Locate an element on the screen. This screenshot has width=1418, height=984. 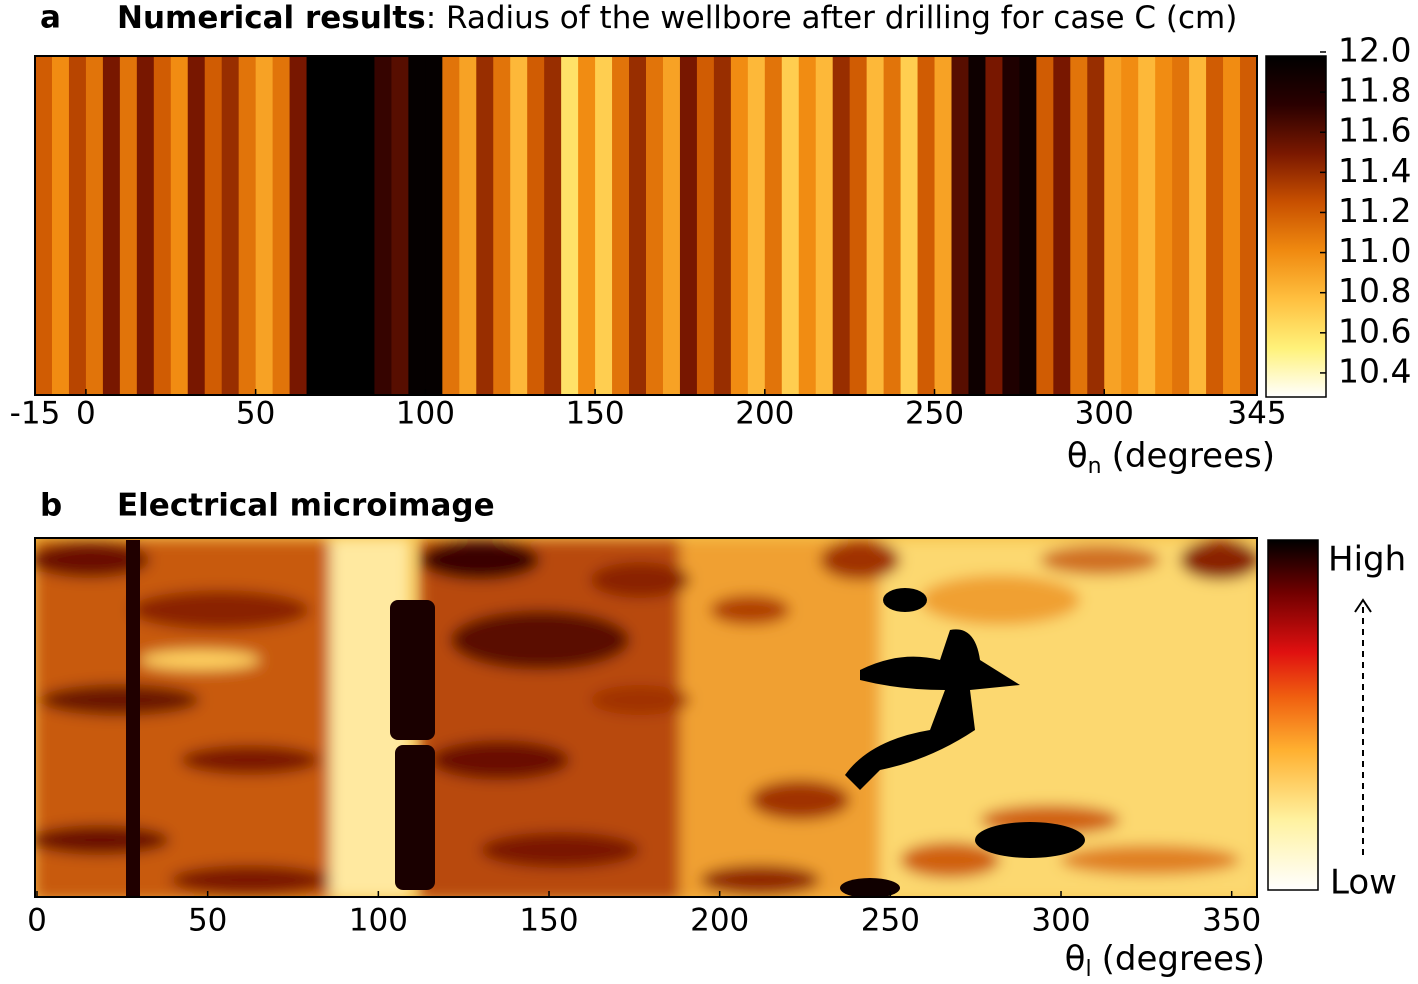
x-axis-label: θn (degrees) is located at coordinates (1171, 458).